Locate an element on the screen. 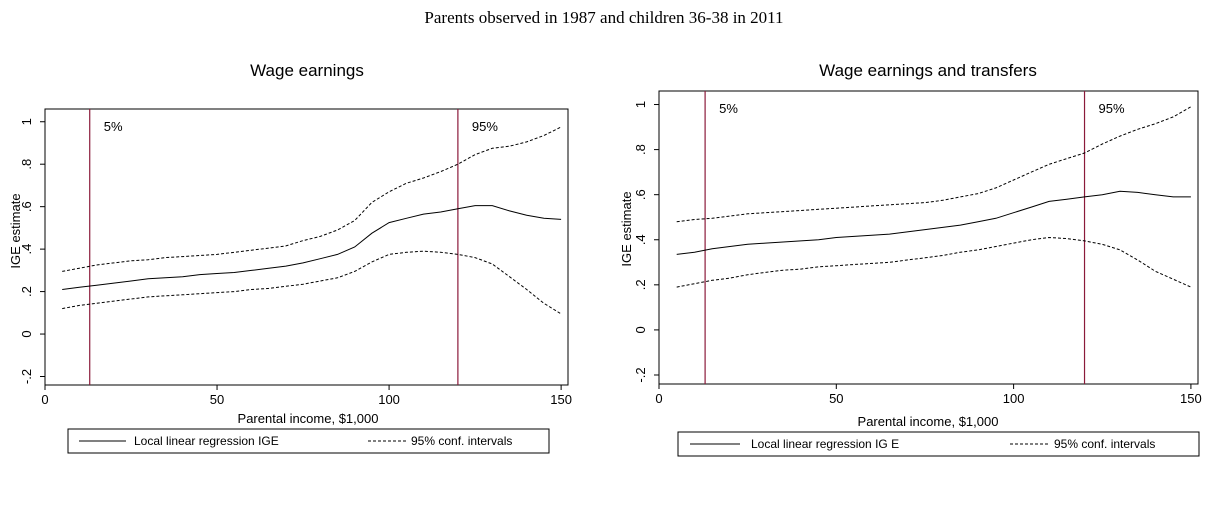 The height and width of the screenshot is (507, 1208). chart-title: Wage earnings is located at coordinates (307, 70).